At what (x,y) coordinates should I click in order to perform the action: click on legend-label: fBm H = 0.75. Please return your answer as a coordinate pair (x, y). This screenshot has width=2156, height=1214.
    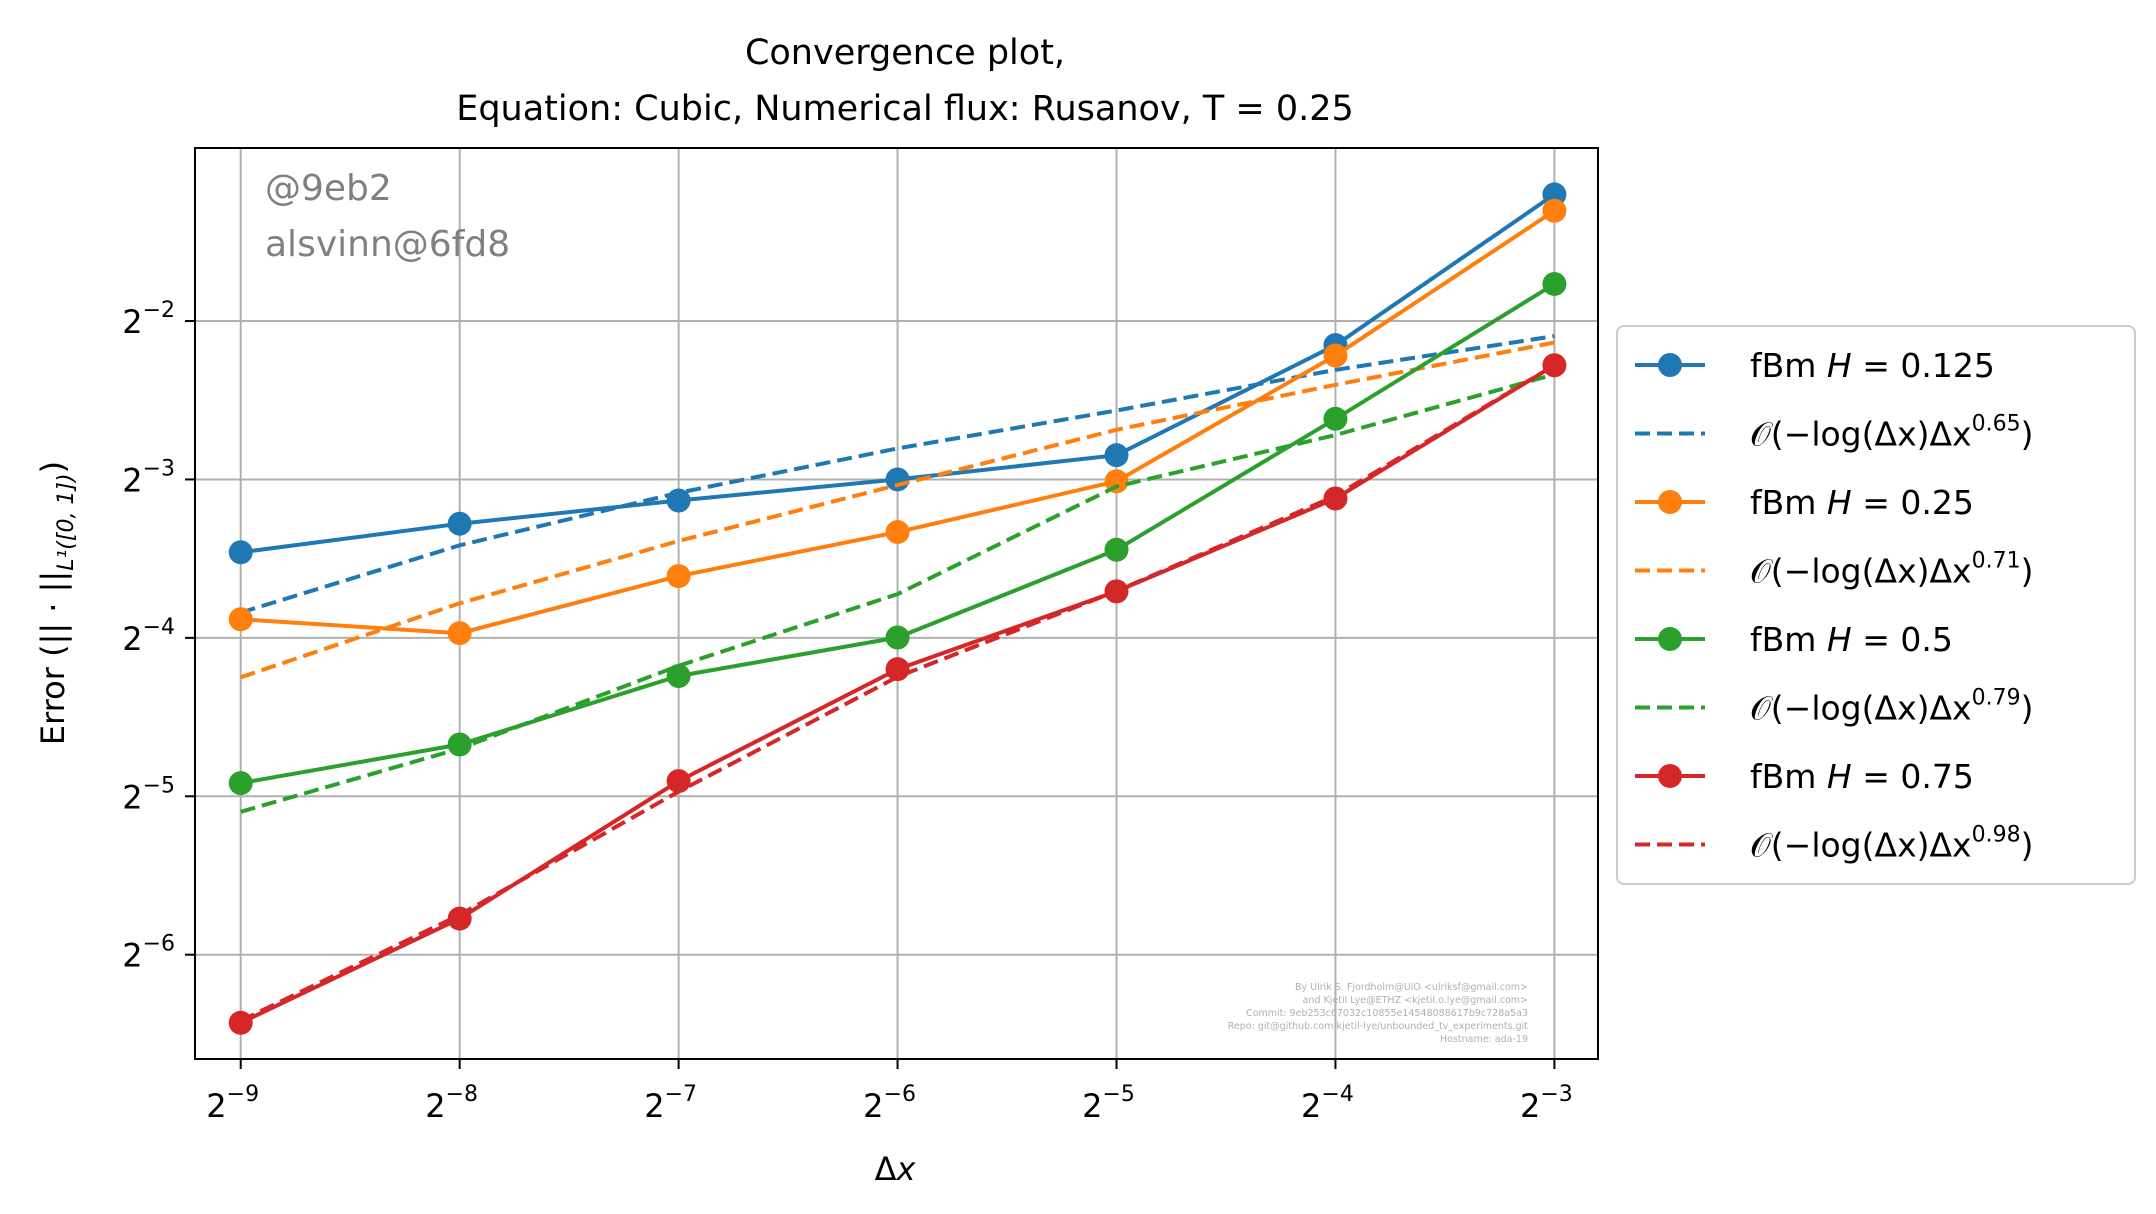
    Looking at the image, I should click on (1862, 776).